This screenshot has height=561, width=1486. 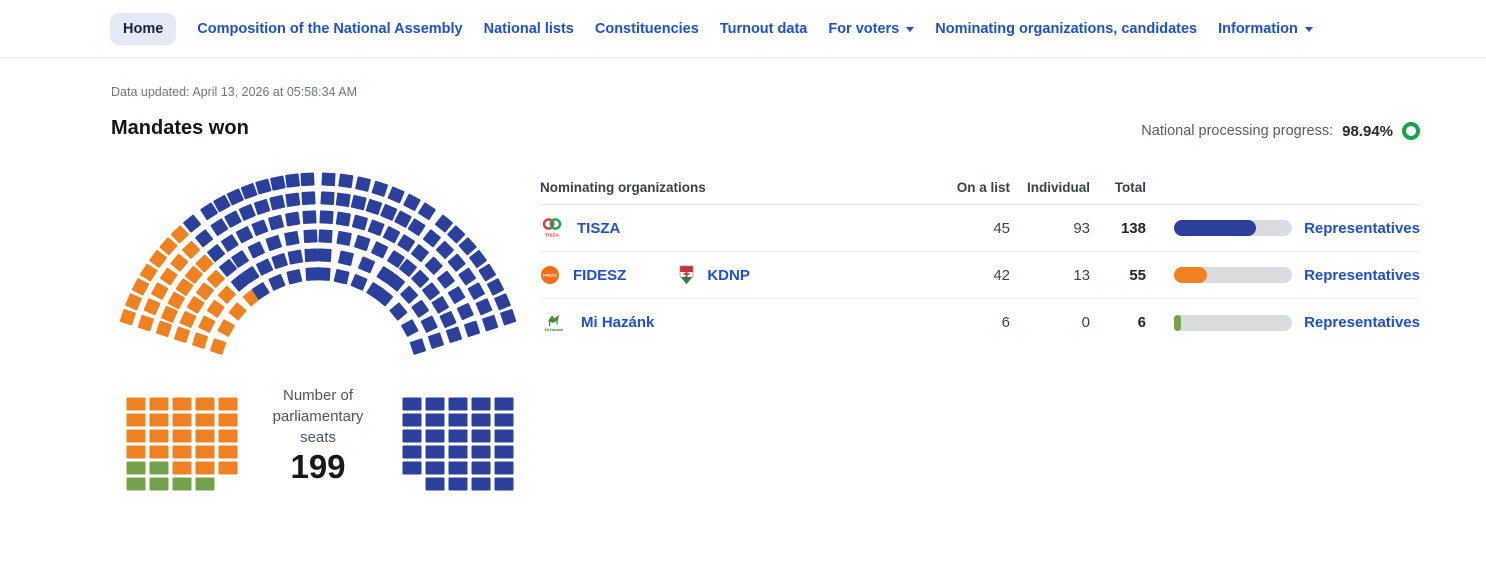 I want to click on svg-text: FIDESZ, so click(x=550, y=275).